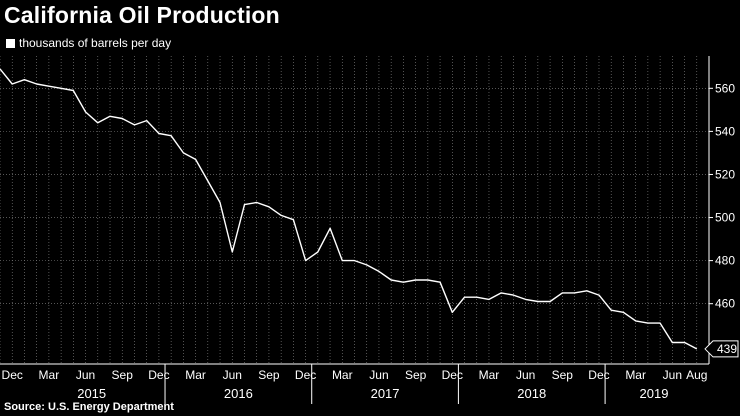 The height and width of the screenshot is (416, 740). Describe the element at coordinates (725, 131) in the screenshot. I see `y-tick-label: 540` at that location.